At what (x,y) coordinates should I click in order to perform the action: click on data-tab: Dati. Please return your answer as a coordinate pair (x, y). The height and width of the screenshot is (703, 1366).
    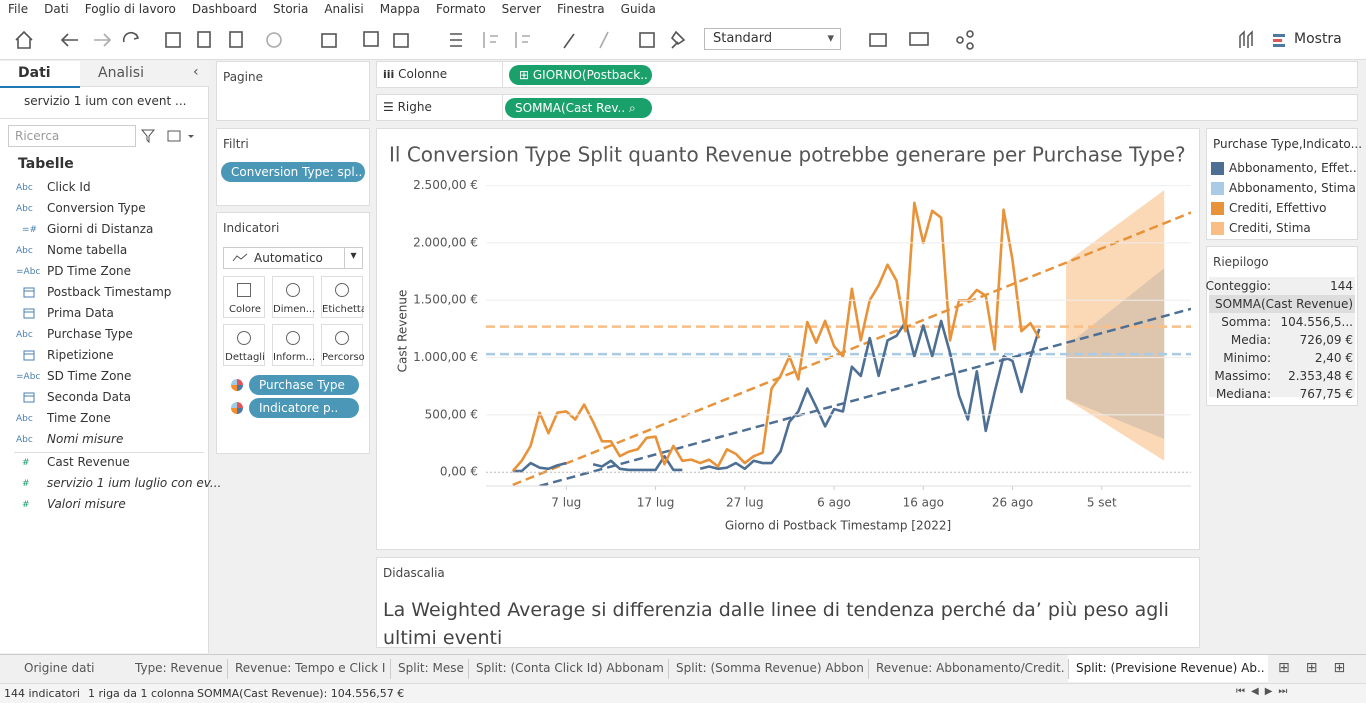
    Looking at the image, I should click on (34, 73).